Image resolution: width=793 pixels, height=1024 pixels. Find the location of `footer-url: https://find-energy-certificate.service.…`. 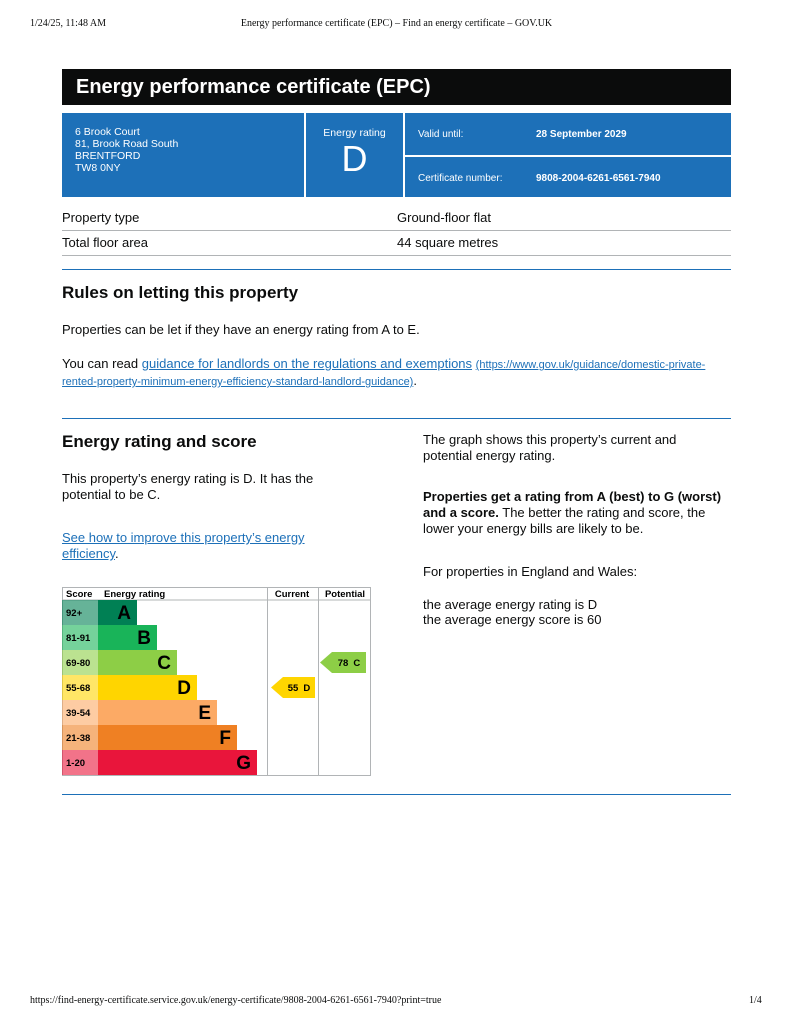

footer-url: https://find-energy-certificate.service.… is located at coordinates (236, 1000).